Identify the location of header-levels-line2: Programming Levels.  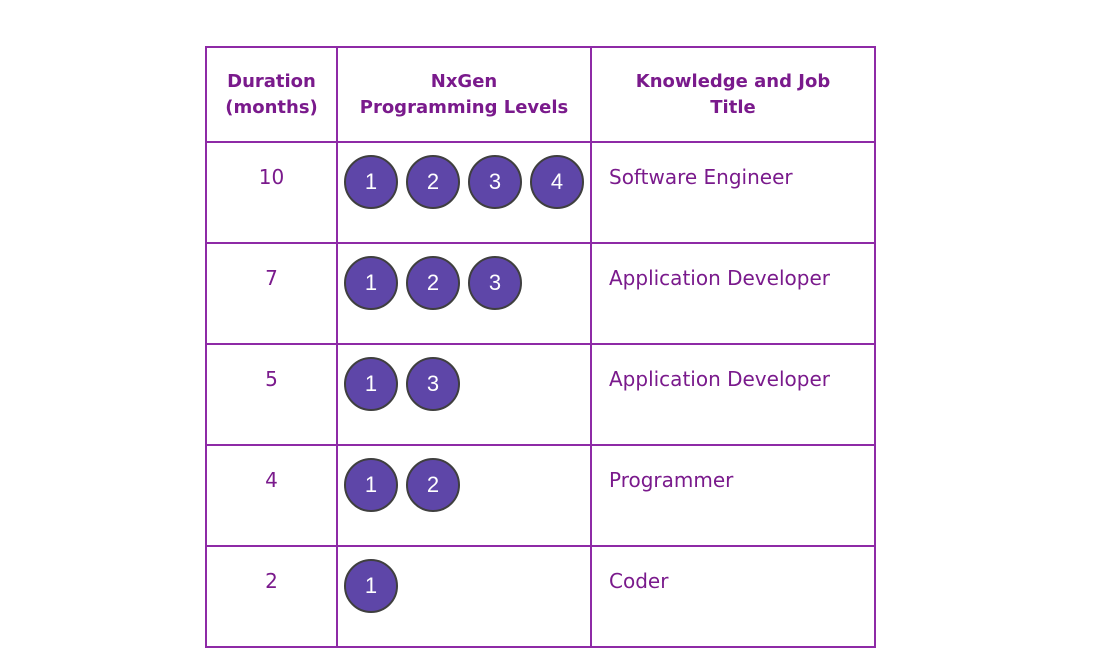
(464, 107).